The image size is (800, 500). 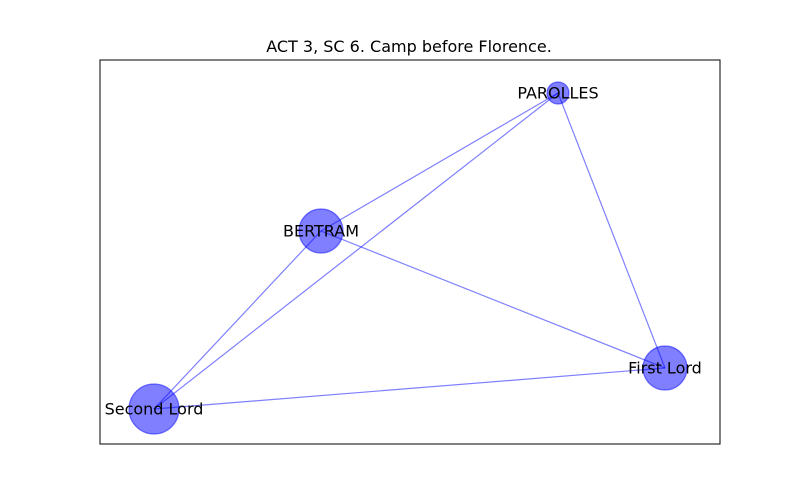 What do you see at coordinates (439, 162) in the screenshot?
I see `edge-parolles-bertram` at bounding box center [439, 162].